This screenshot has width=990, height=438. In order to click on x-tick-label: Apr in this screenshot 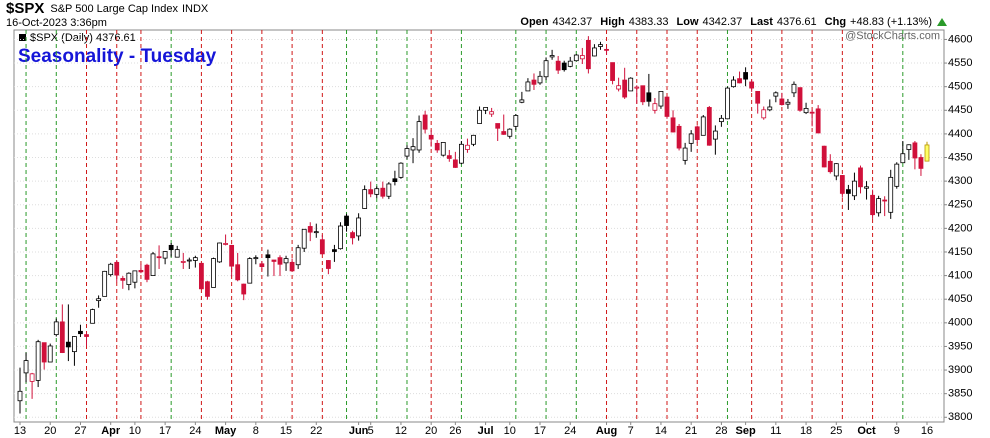, I will do `click(111, 431)`.